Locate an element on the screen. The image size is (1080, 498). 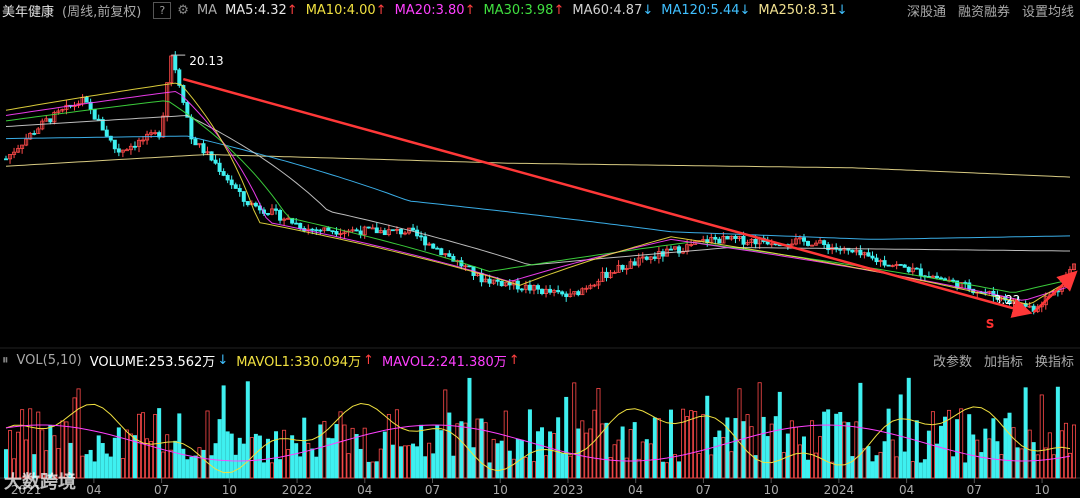
link-item: 加指标 is located at coordinates (1003, 362).